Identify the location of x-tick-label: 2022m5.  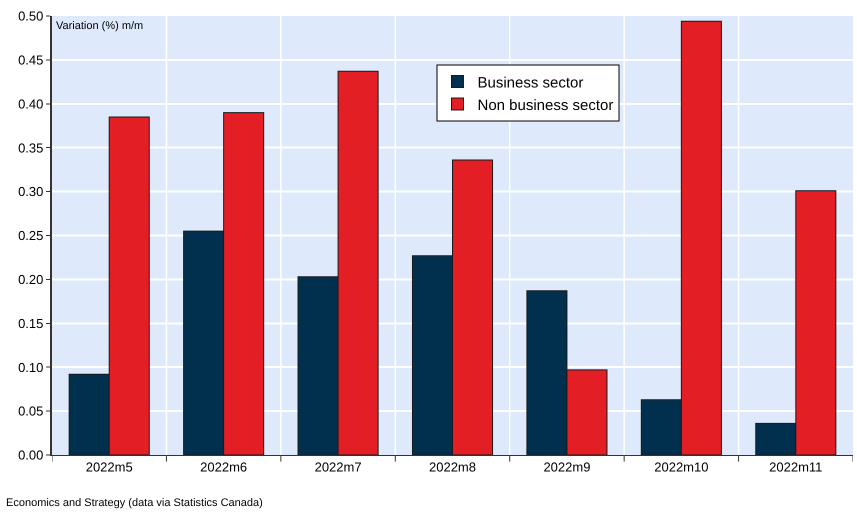
(109, 467).